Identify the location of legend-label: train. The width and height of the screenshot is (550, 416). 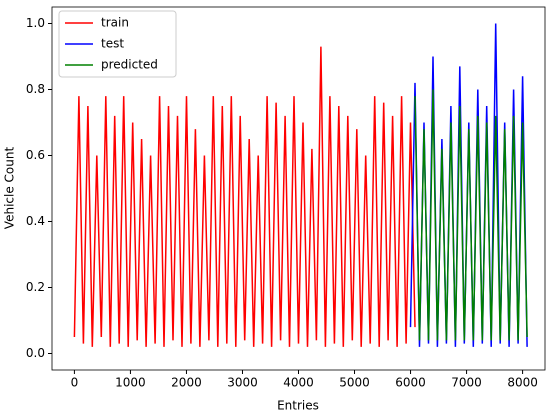
(115, 23).